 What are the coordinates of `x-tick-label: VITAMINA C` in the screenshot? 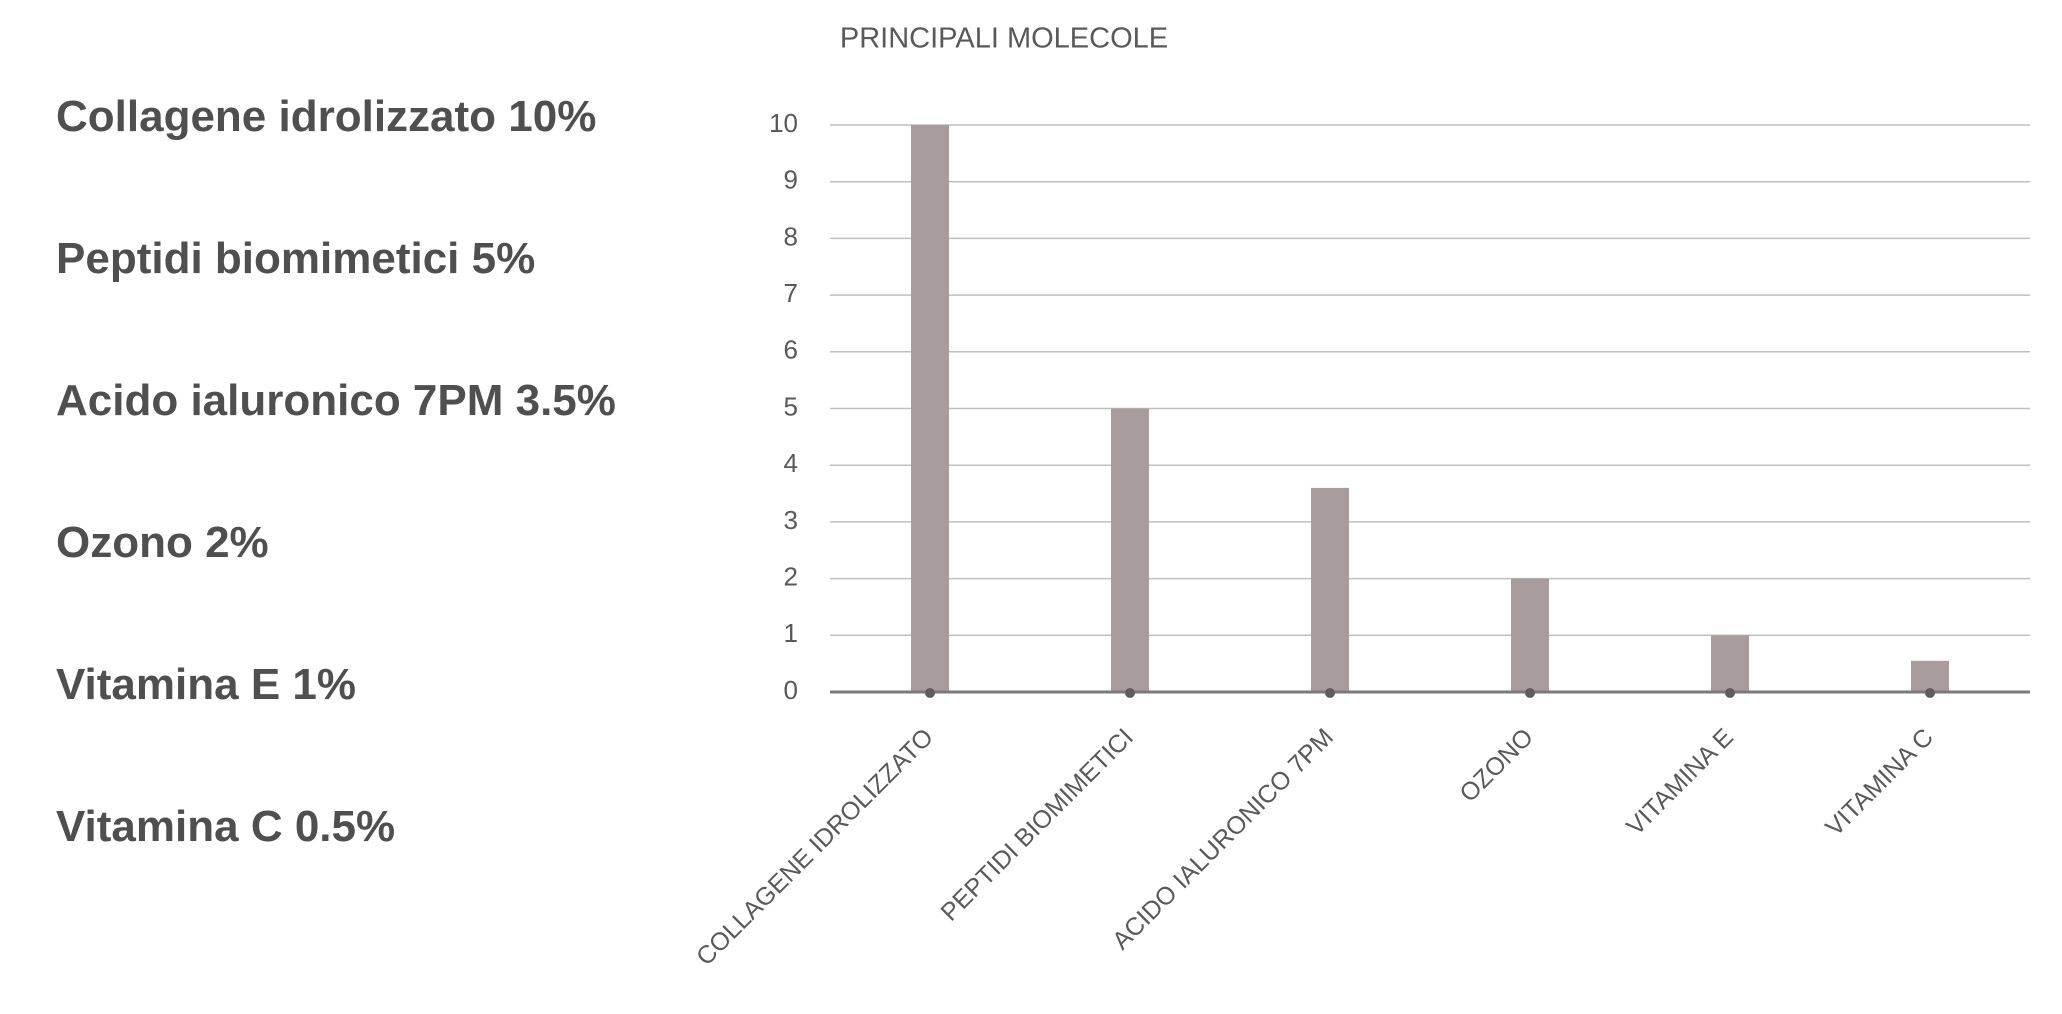 It's located at (1879, 782).